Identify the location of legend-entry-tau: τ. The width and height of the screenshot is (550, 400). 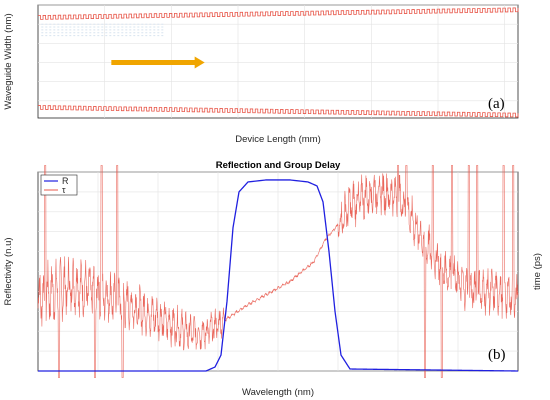
(64, 190).